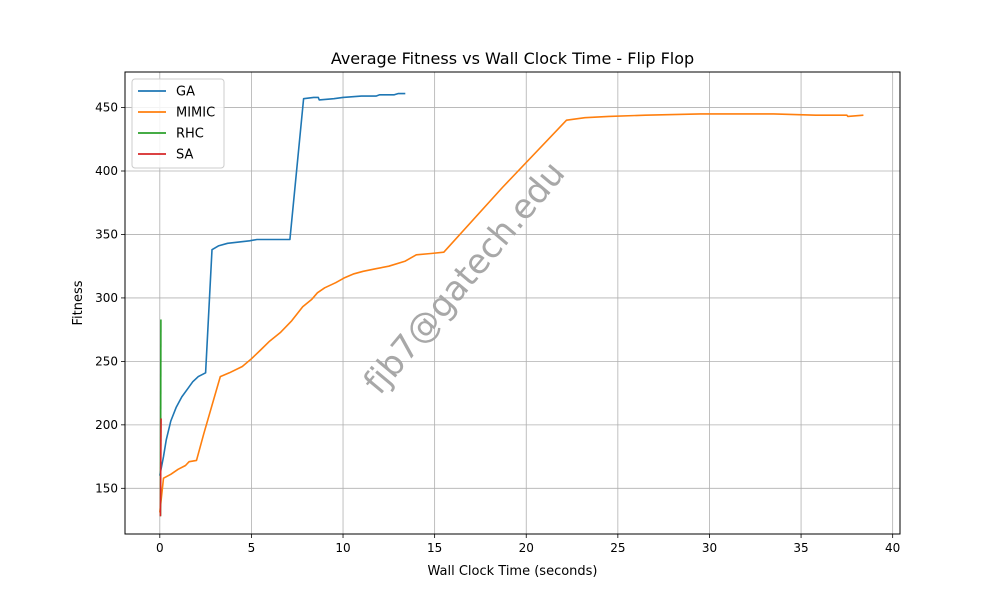 The image size is (1000, 600). What do you see at coordinates (800, 548) in the screenshot?
I see `x-tick-label: 35` at bounding box center [800, 548].